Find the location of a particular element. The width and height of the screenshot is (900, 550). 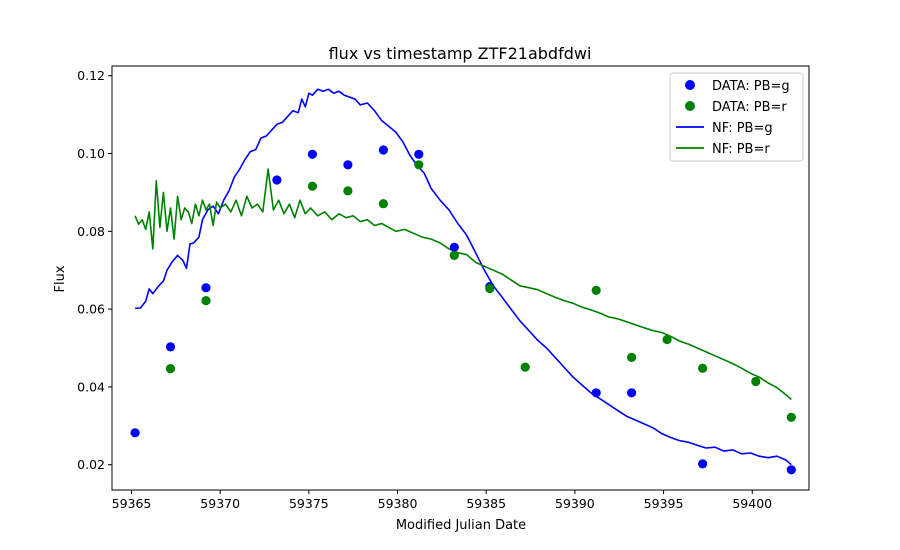

x-tick-label: 59390 is located at coordinates (575, 503).